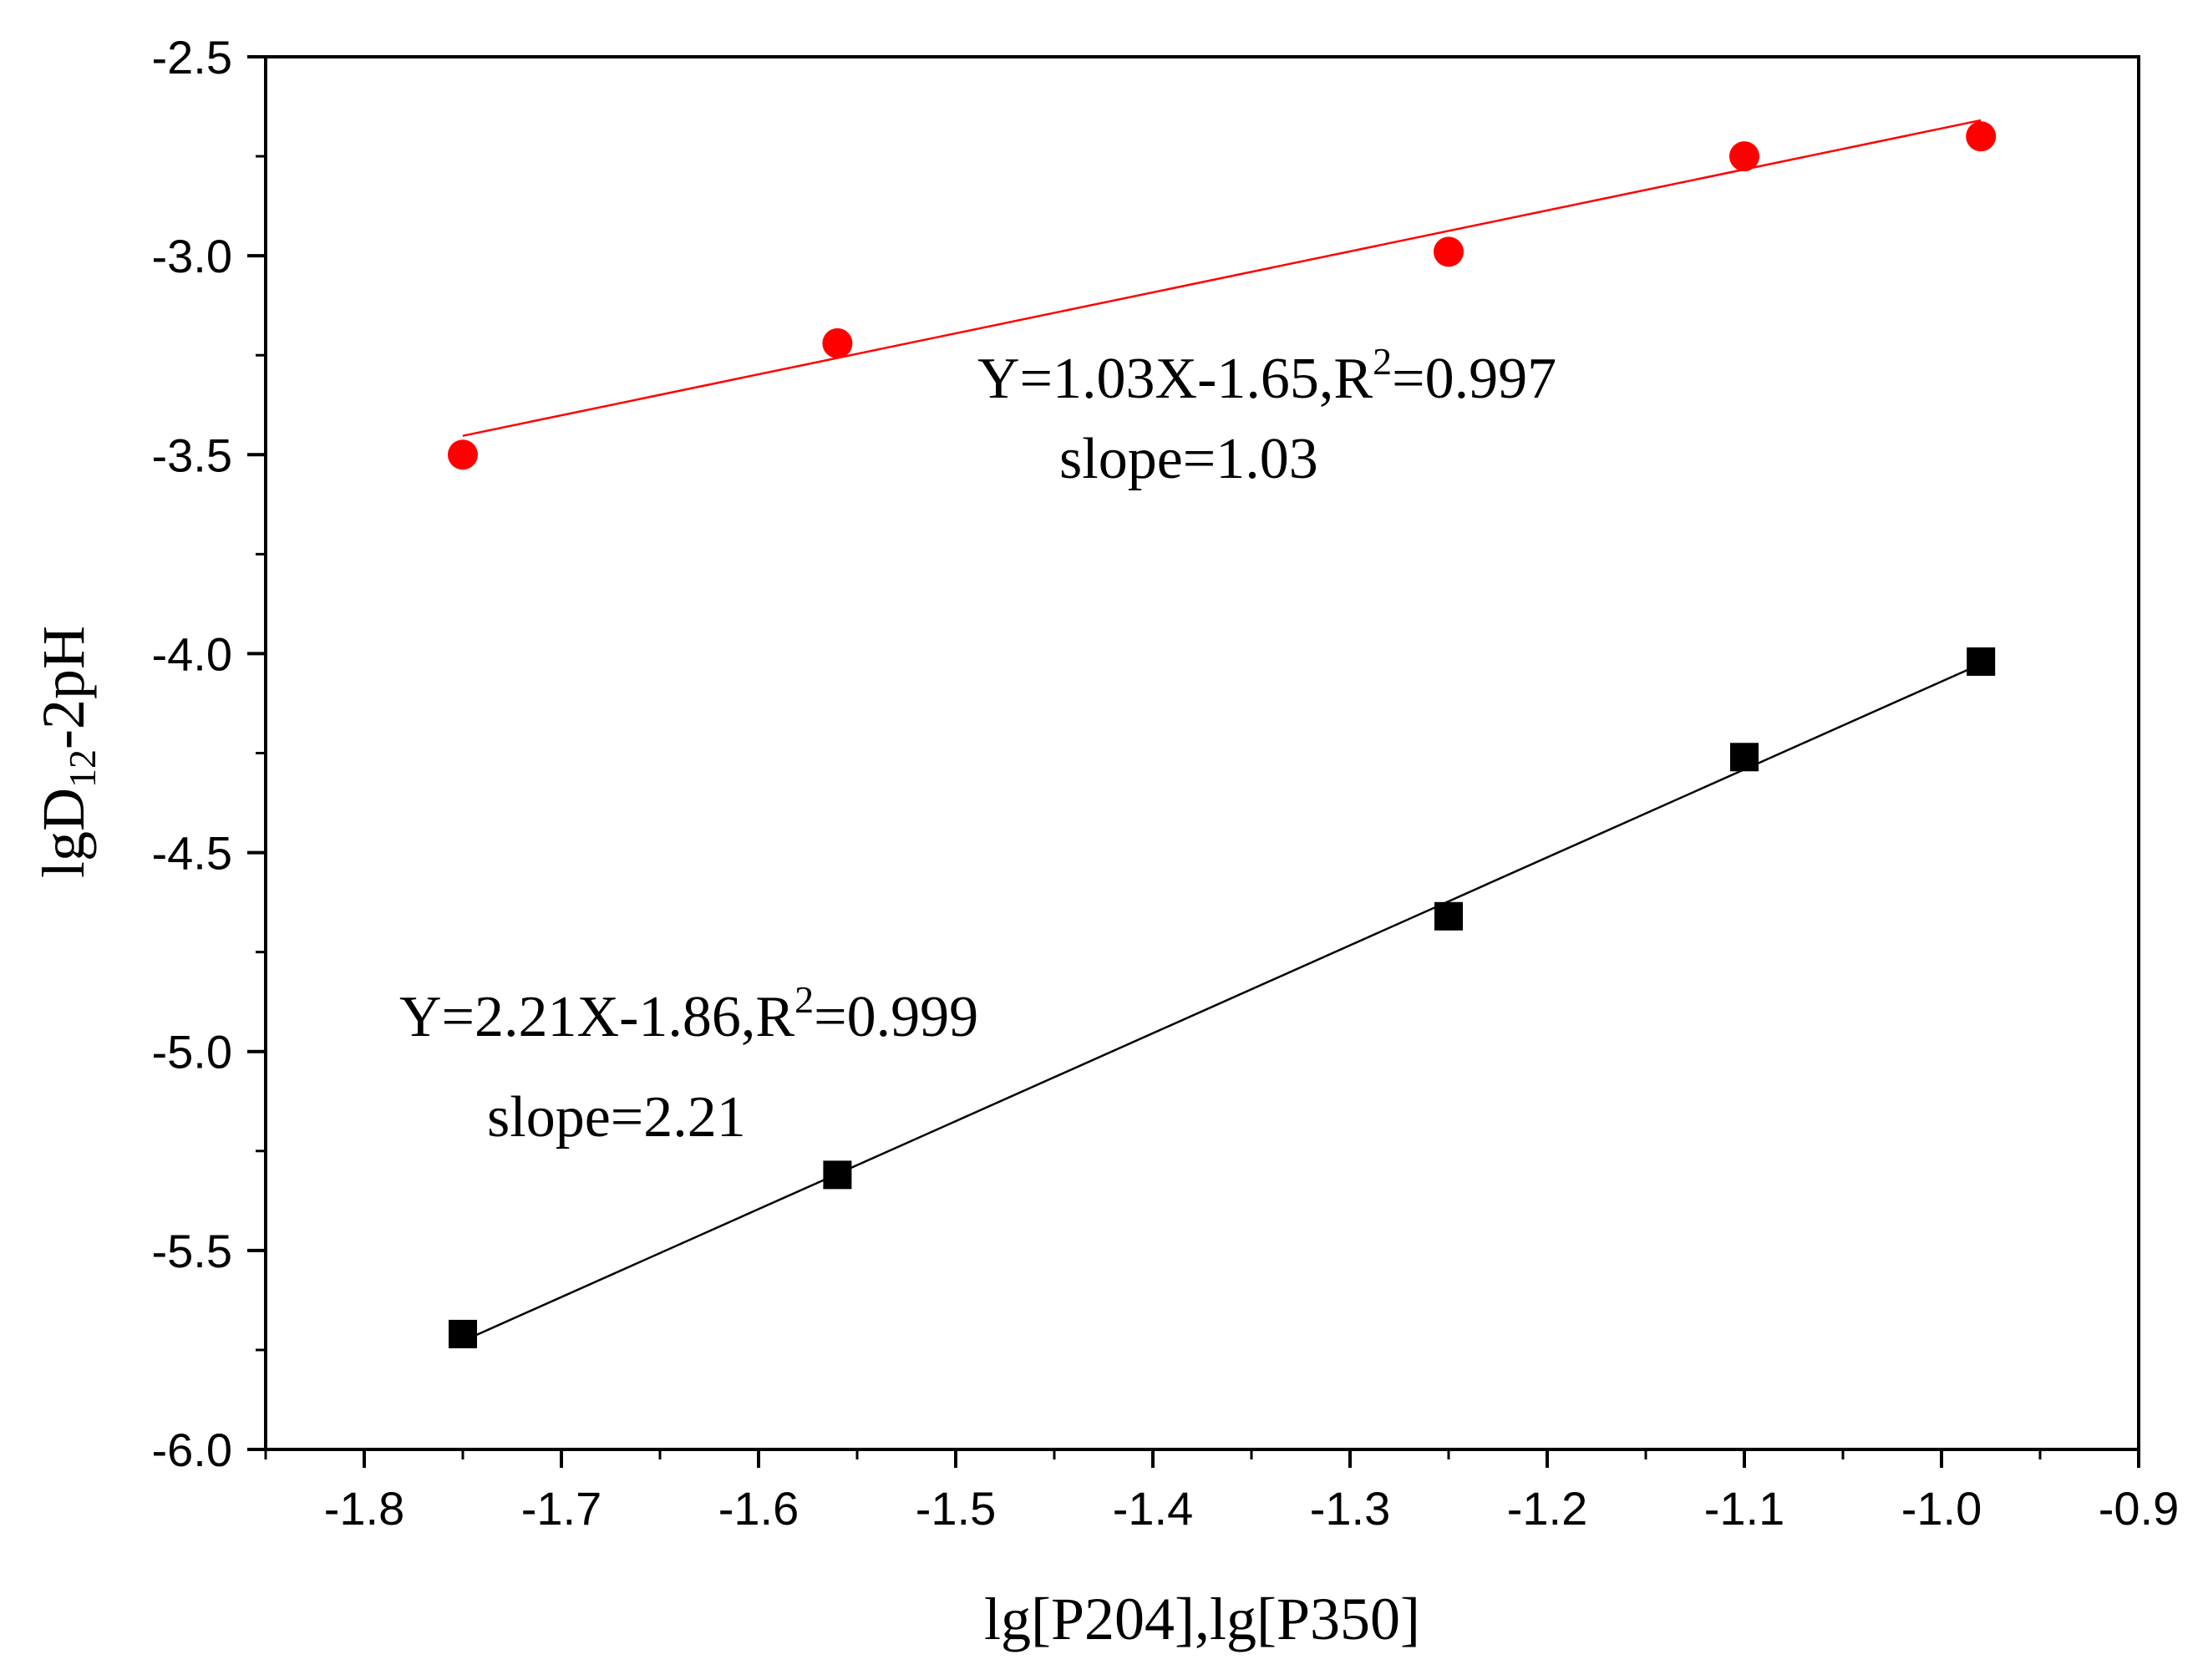 This screenshot has height=1680, width=2203. What do you see at coordinates (67, 752) in the screenshot?
I see `y-axis-title: lgD12-2pH` at bounding box center [67, 752].